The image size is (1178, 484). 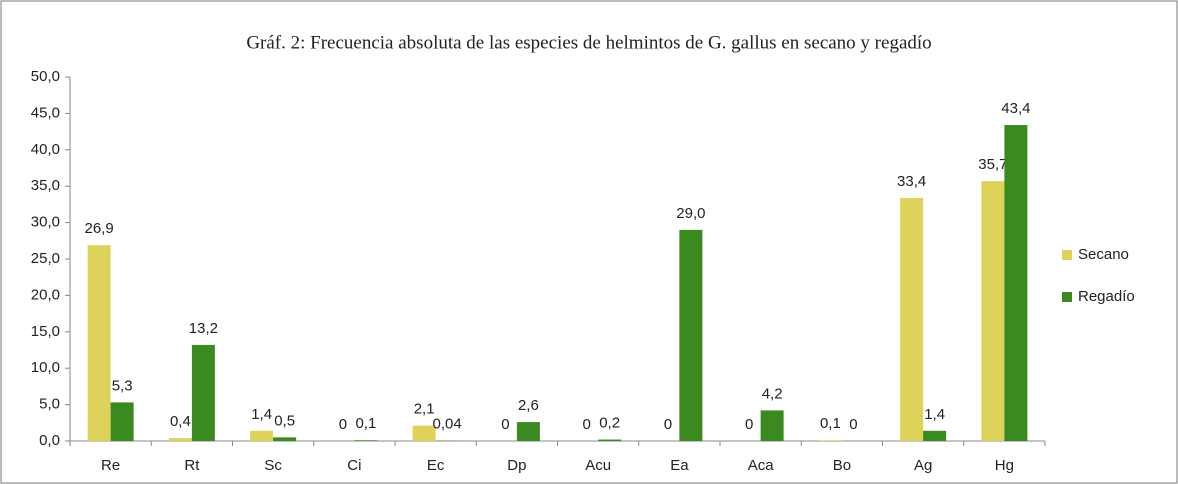 I want to click on x-tick-label: Dp, so click(x=516, y=465).